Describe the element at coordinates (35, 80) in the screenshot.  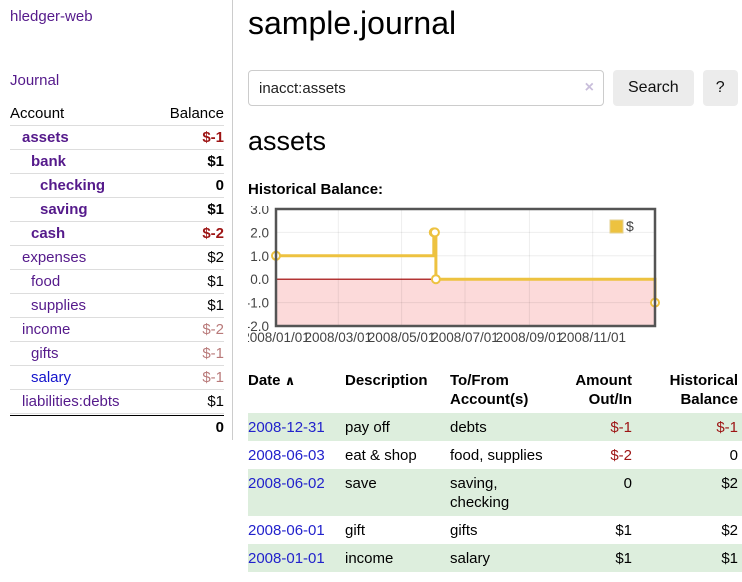
I see `sidebar-item-journal: Journal` at that location.